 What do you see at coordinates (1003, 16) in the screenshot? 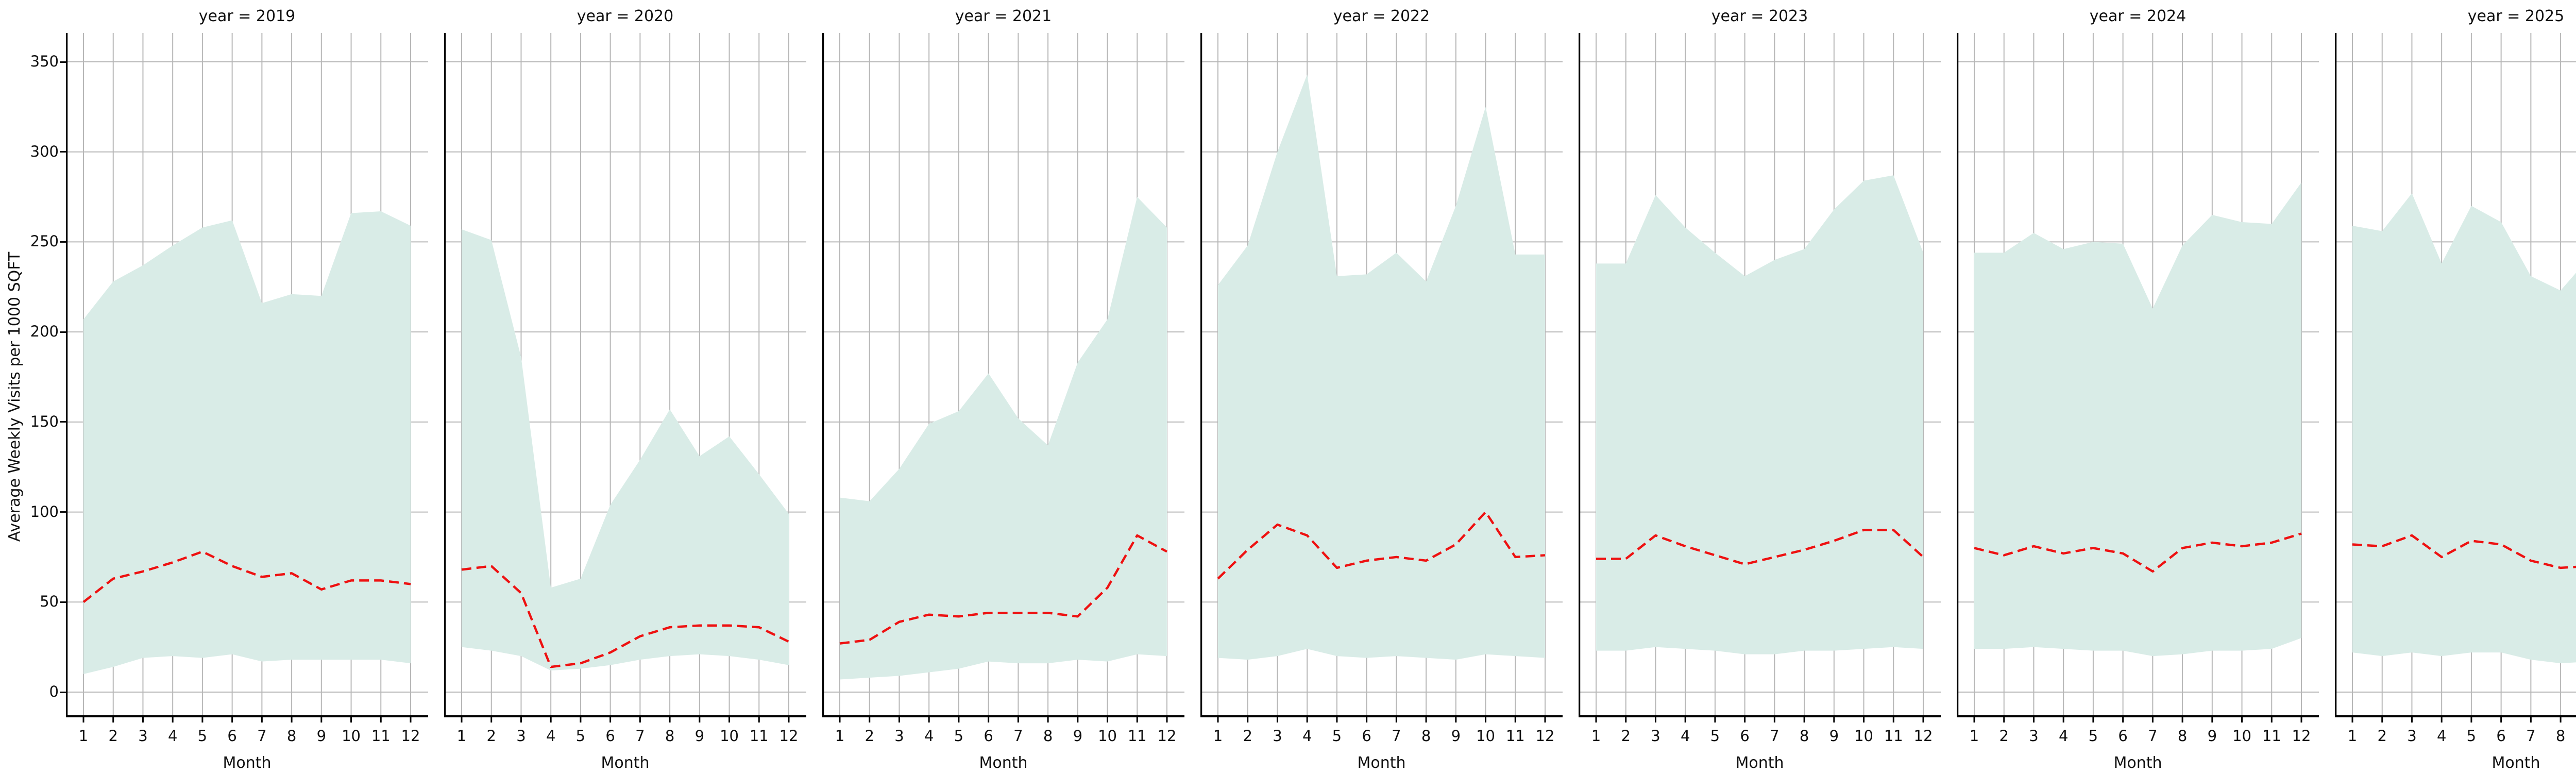
I see `facet-title: year = 2021` at bounding box center [1003, 16].